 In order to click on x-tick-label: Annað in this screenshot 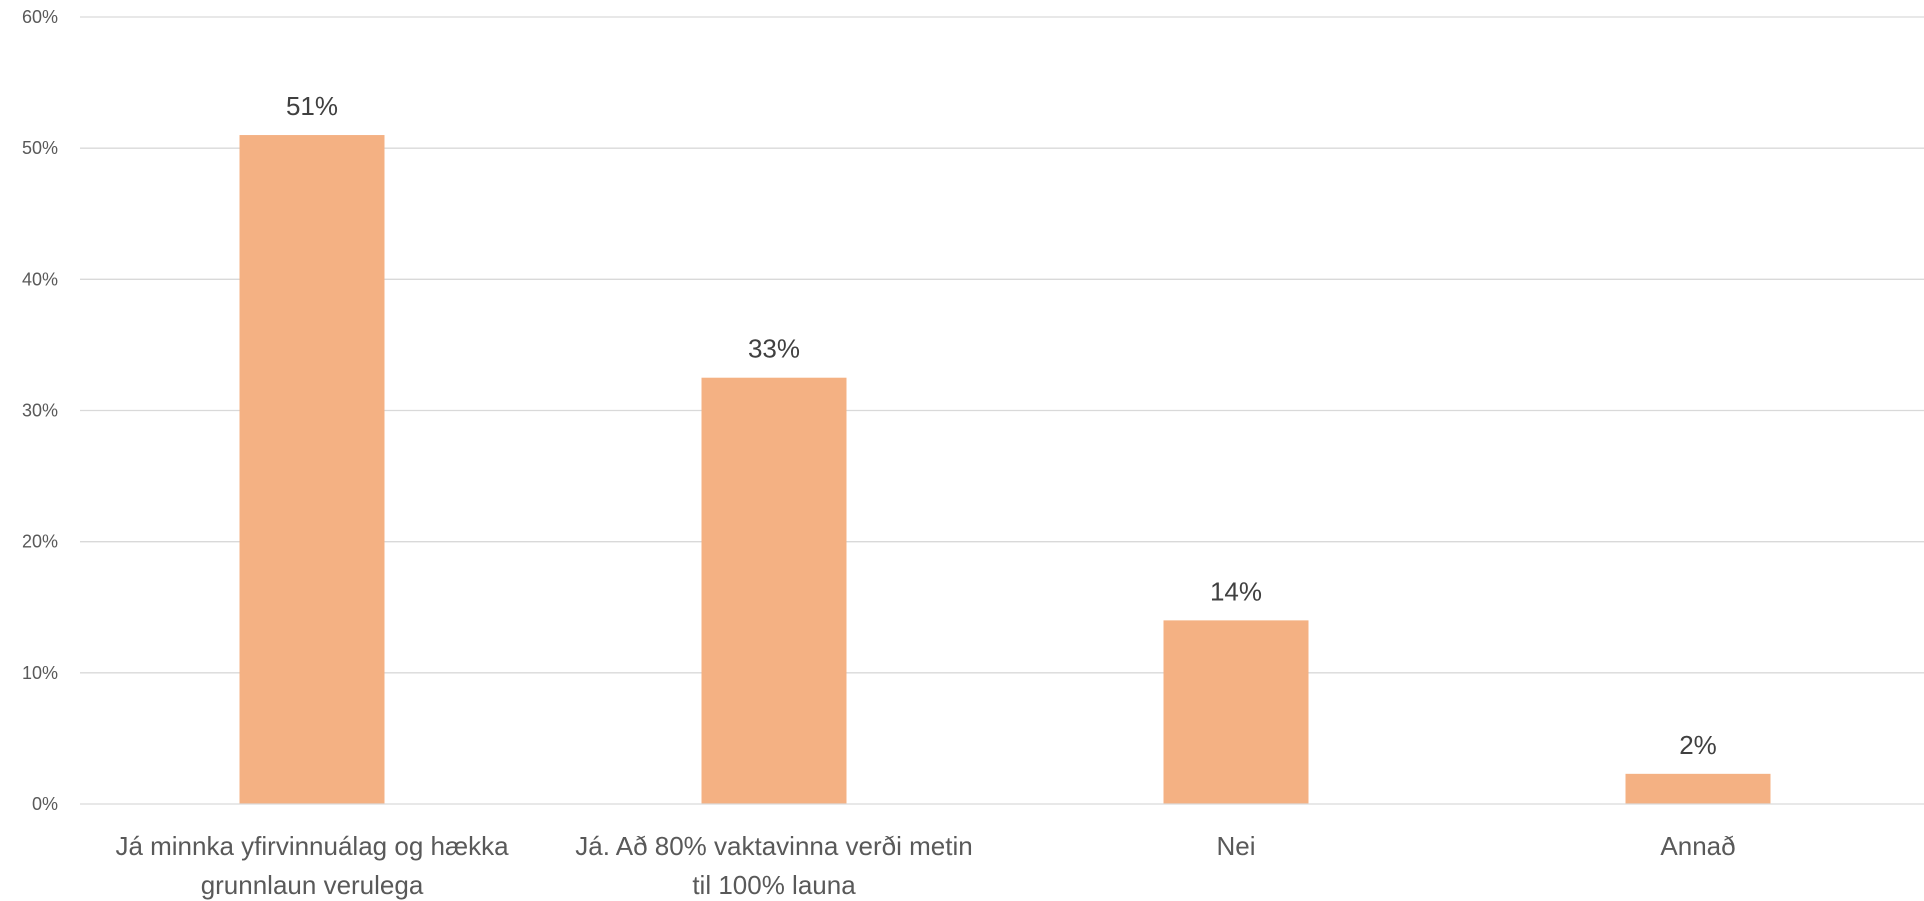, I will do `click(1697, 846)`.